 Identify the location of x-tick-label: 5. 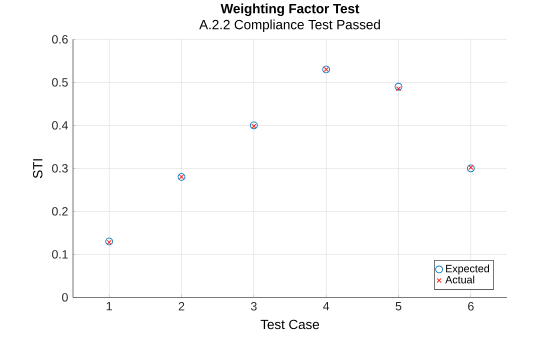
(399, 306).